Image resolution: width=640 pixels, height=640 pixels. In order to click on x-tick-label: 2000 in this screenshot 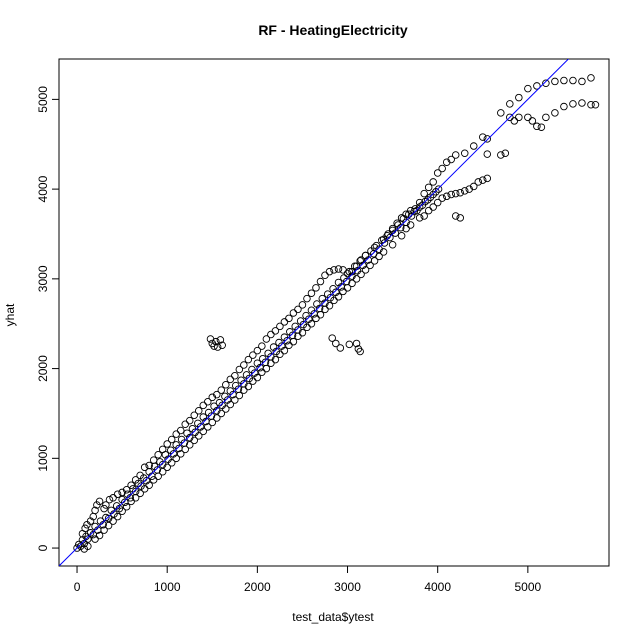, I will do `click(257, 587)`.